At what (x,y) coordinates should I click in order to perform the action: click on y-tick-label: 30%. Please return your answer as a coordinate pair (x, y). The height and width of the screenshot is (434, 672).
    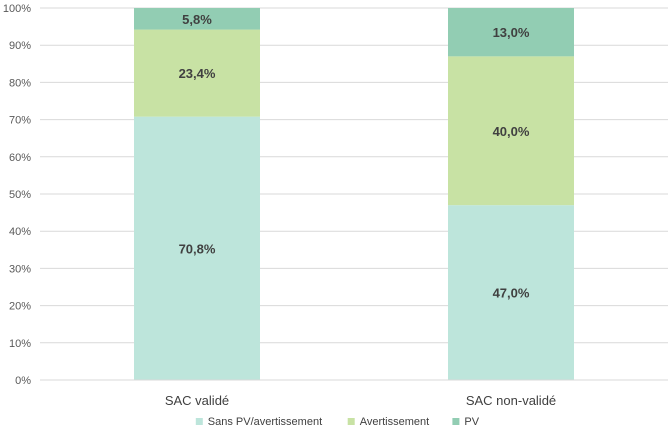
    Looking at the image, I should click on (20, 269).